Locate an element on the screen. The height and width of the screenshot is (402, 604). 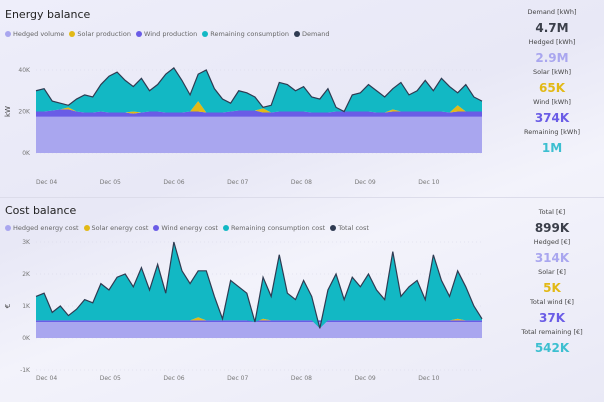
legend-hedged: Hedged volume is located at coordinates (34, 34).